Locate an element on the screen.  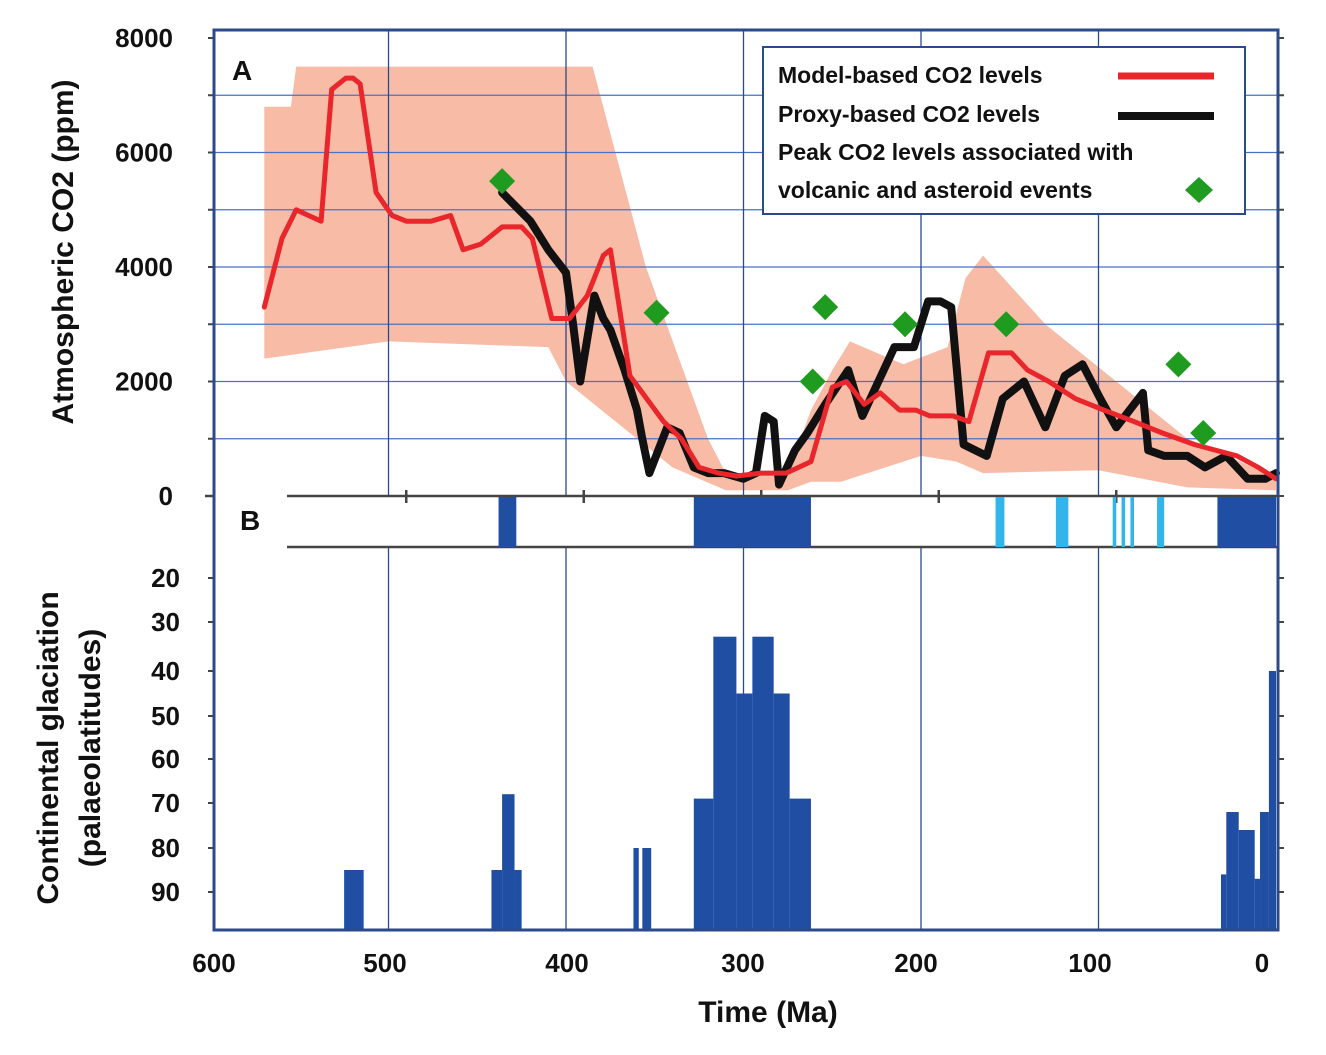
y-tick-label-lat-70: 70 is located at coordinates (165, 803).